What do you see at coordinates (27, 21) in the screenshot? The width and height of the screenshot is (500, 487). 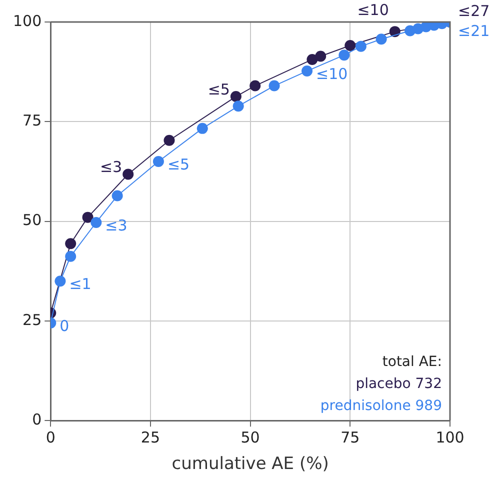 I see `y-tick-label: 100` at bounding box center [27, 21].